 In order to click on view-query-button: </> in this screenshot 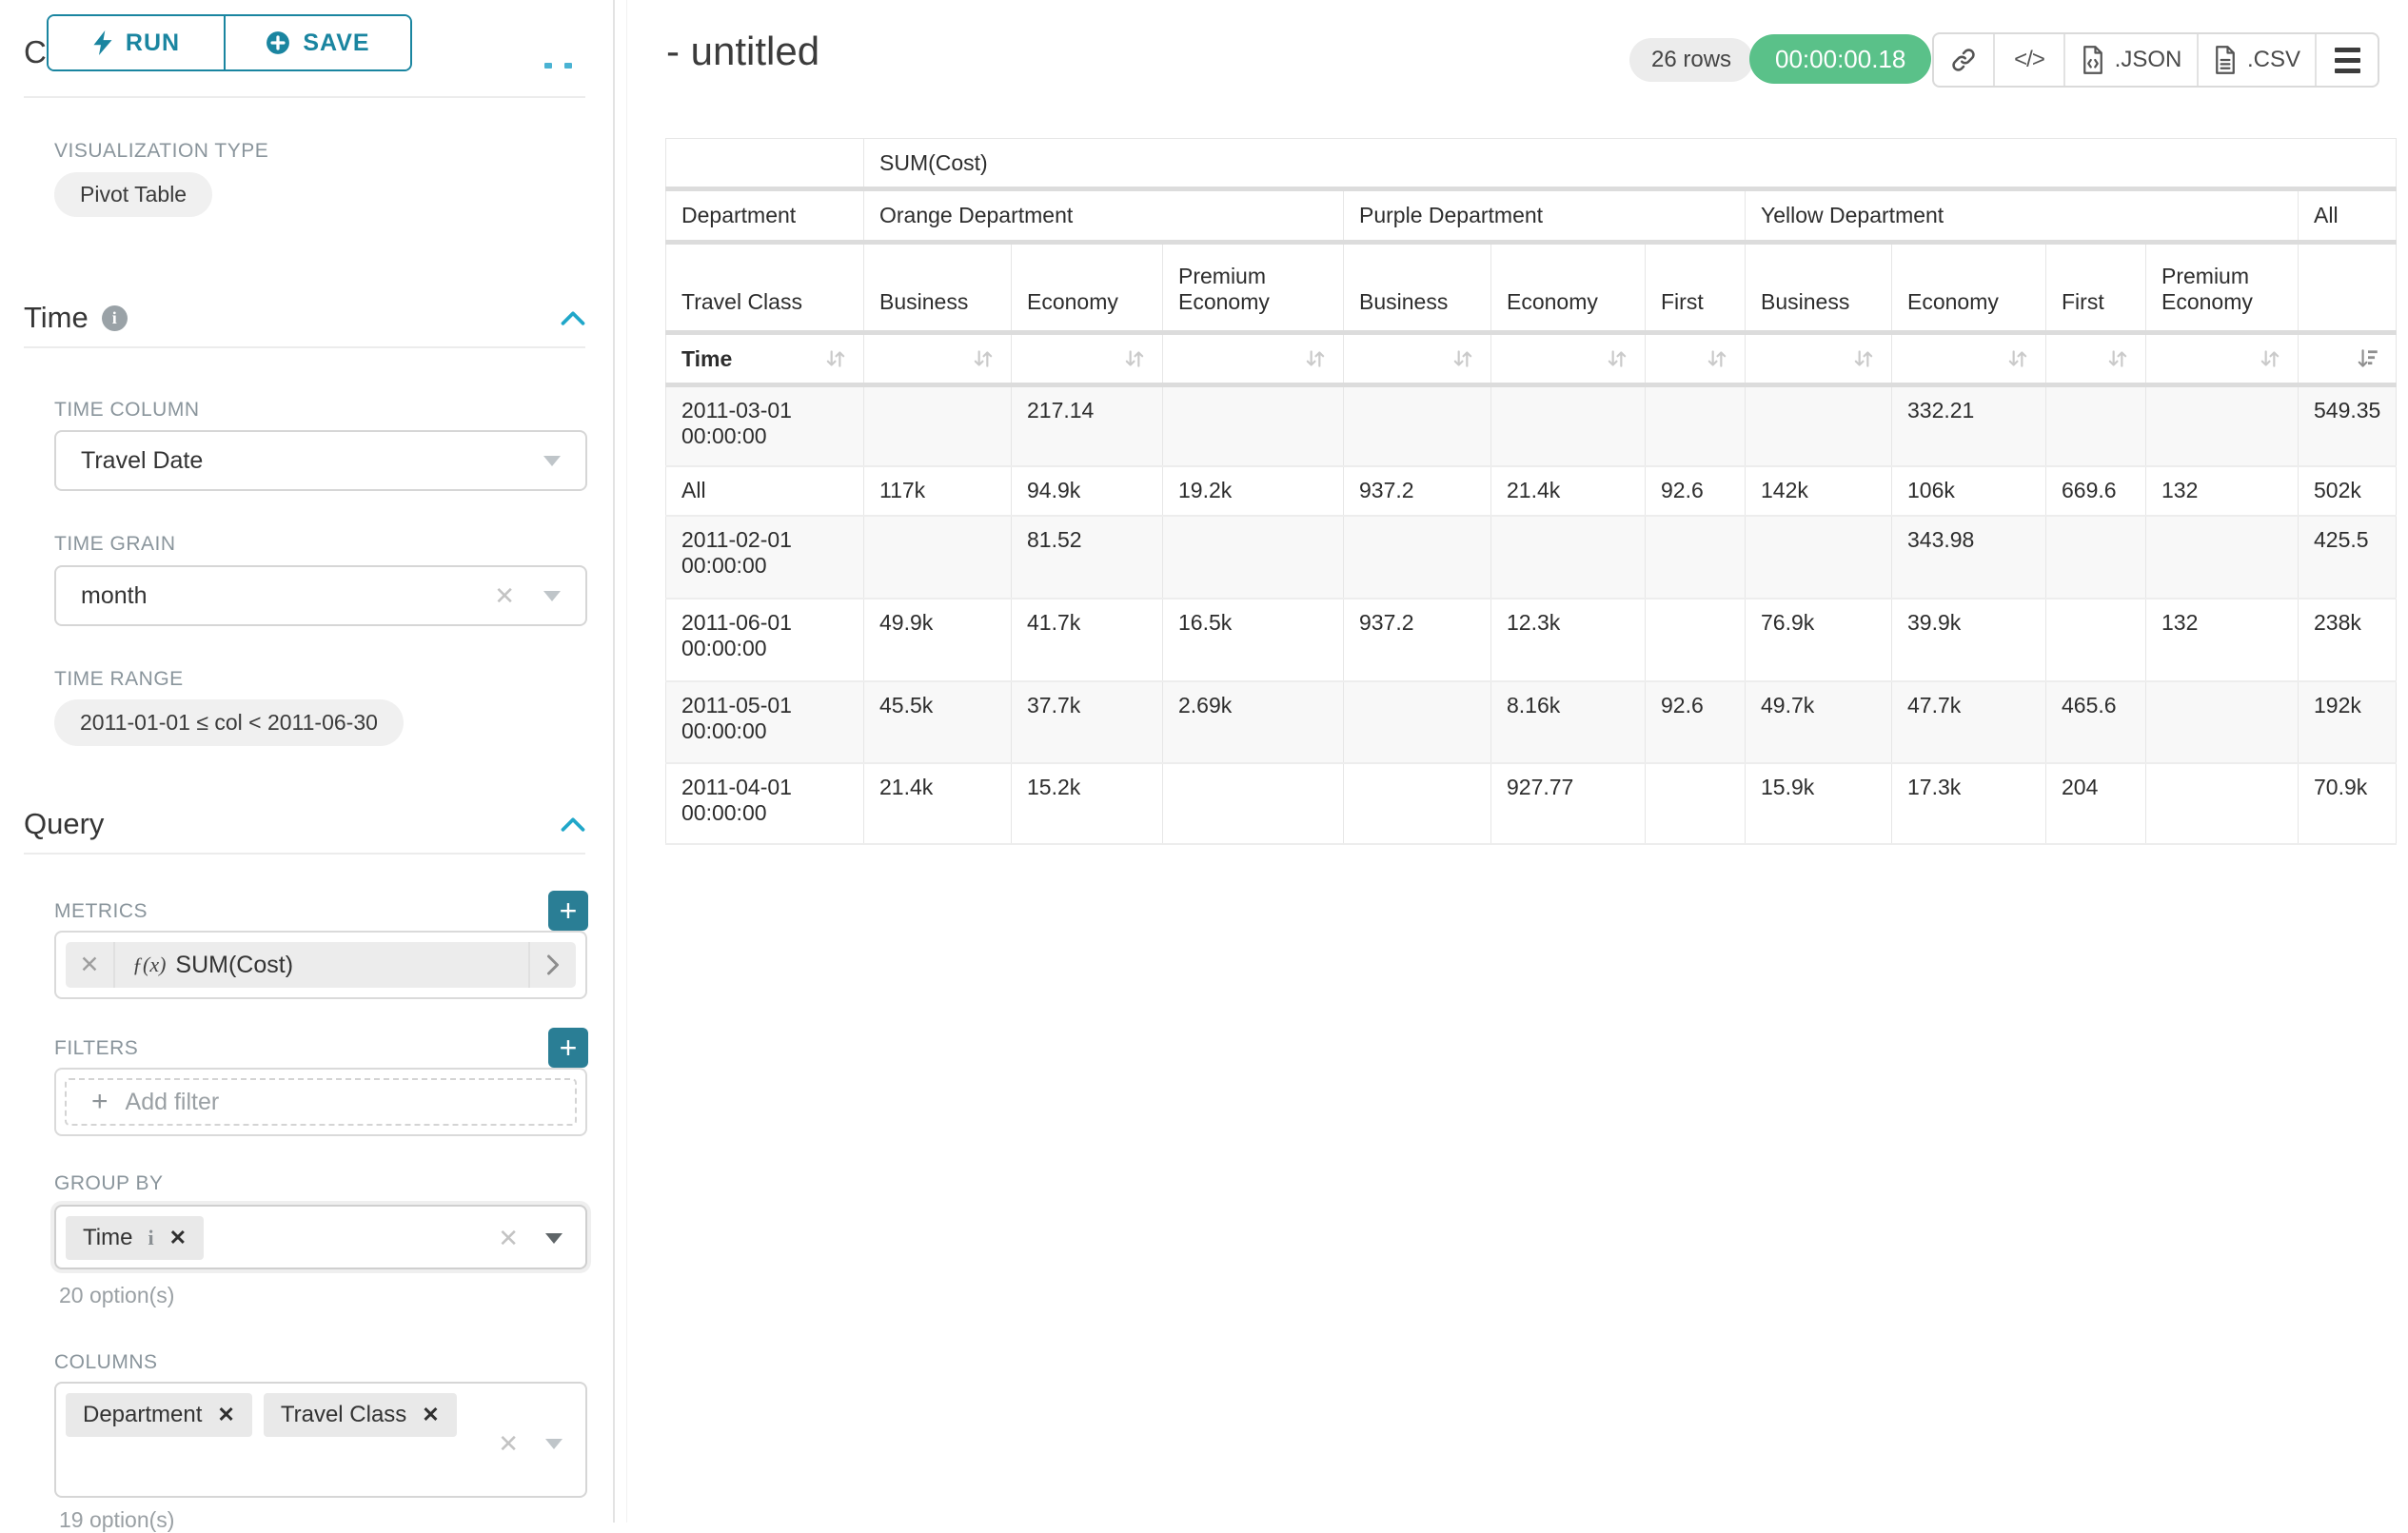, I will do `click(2030, 60)`.